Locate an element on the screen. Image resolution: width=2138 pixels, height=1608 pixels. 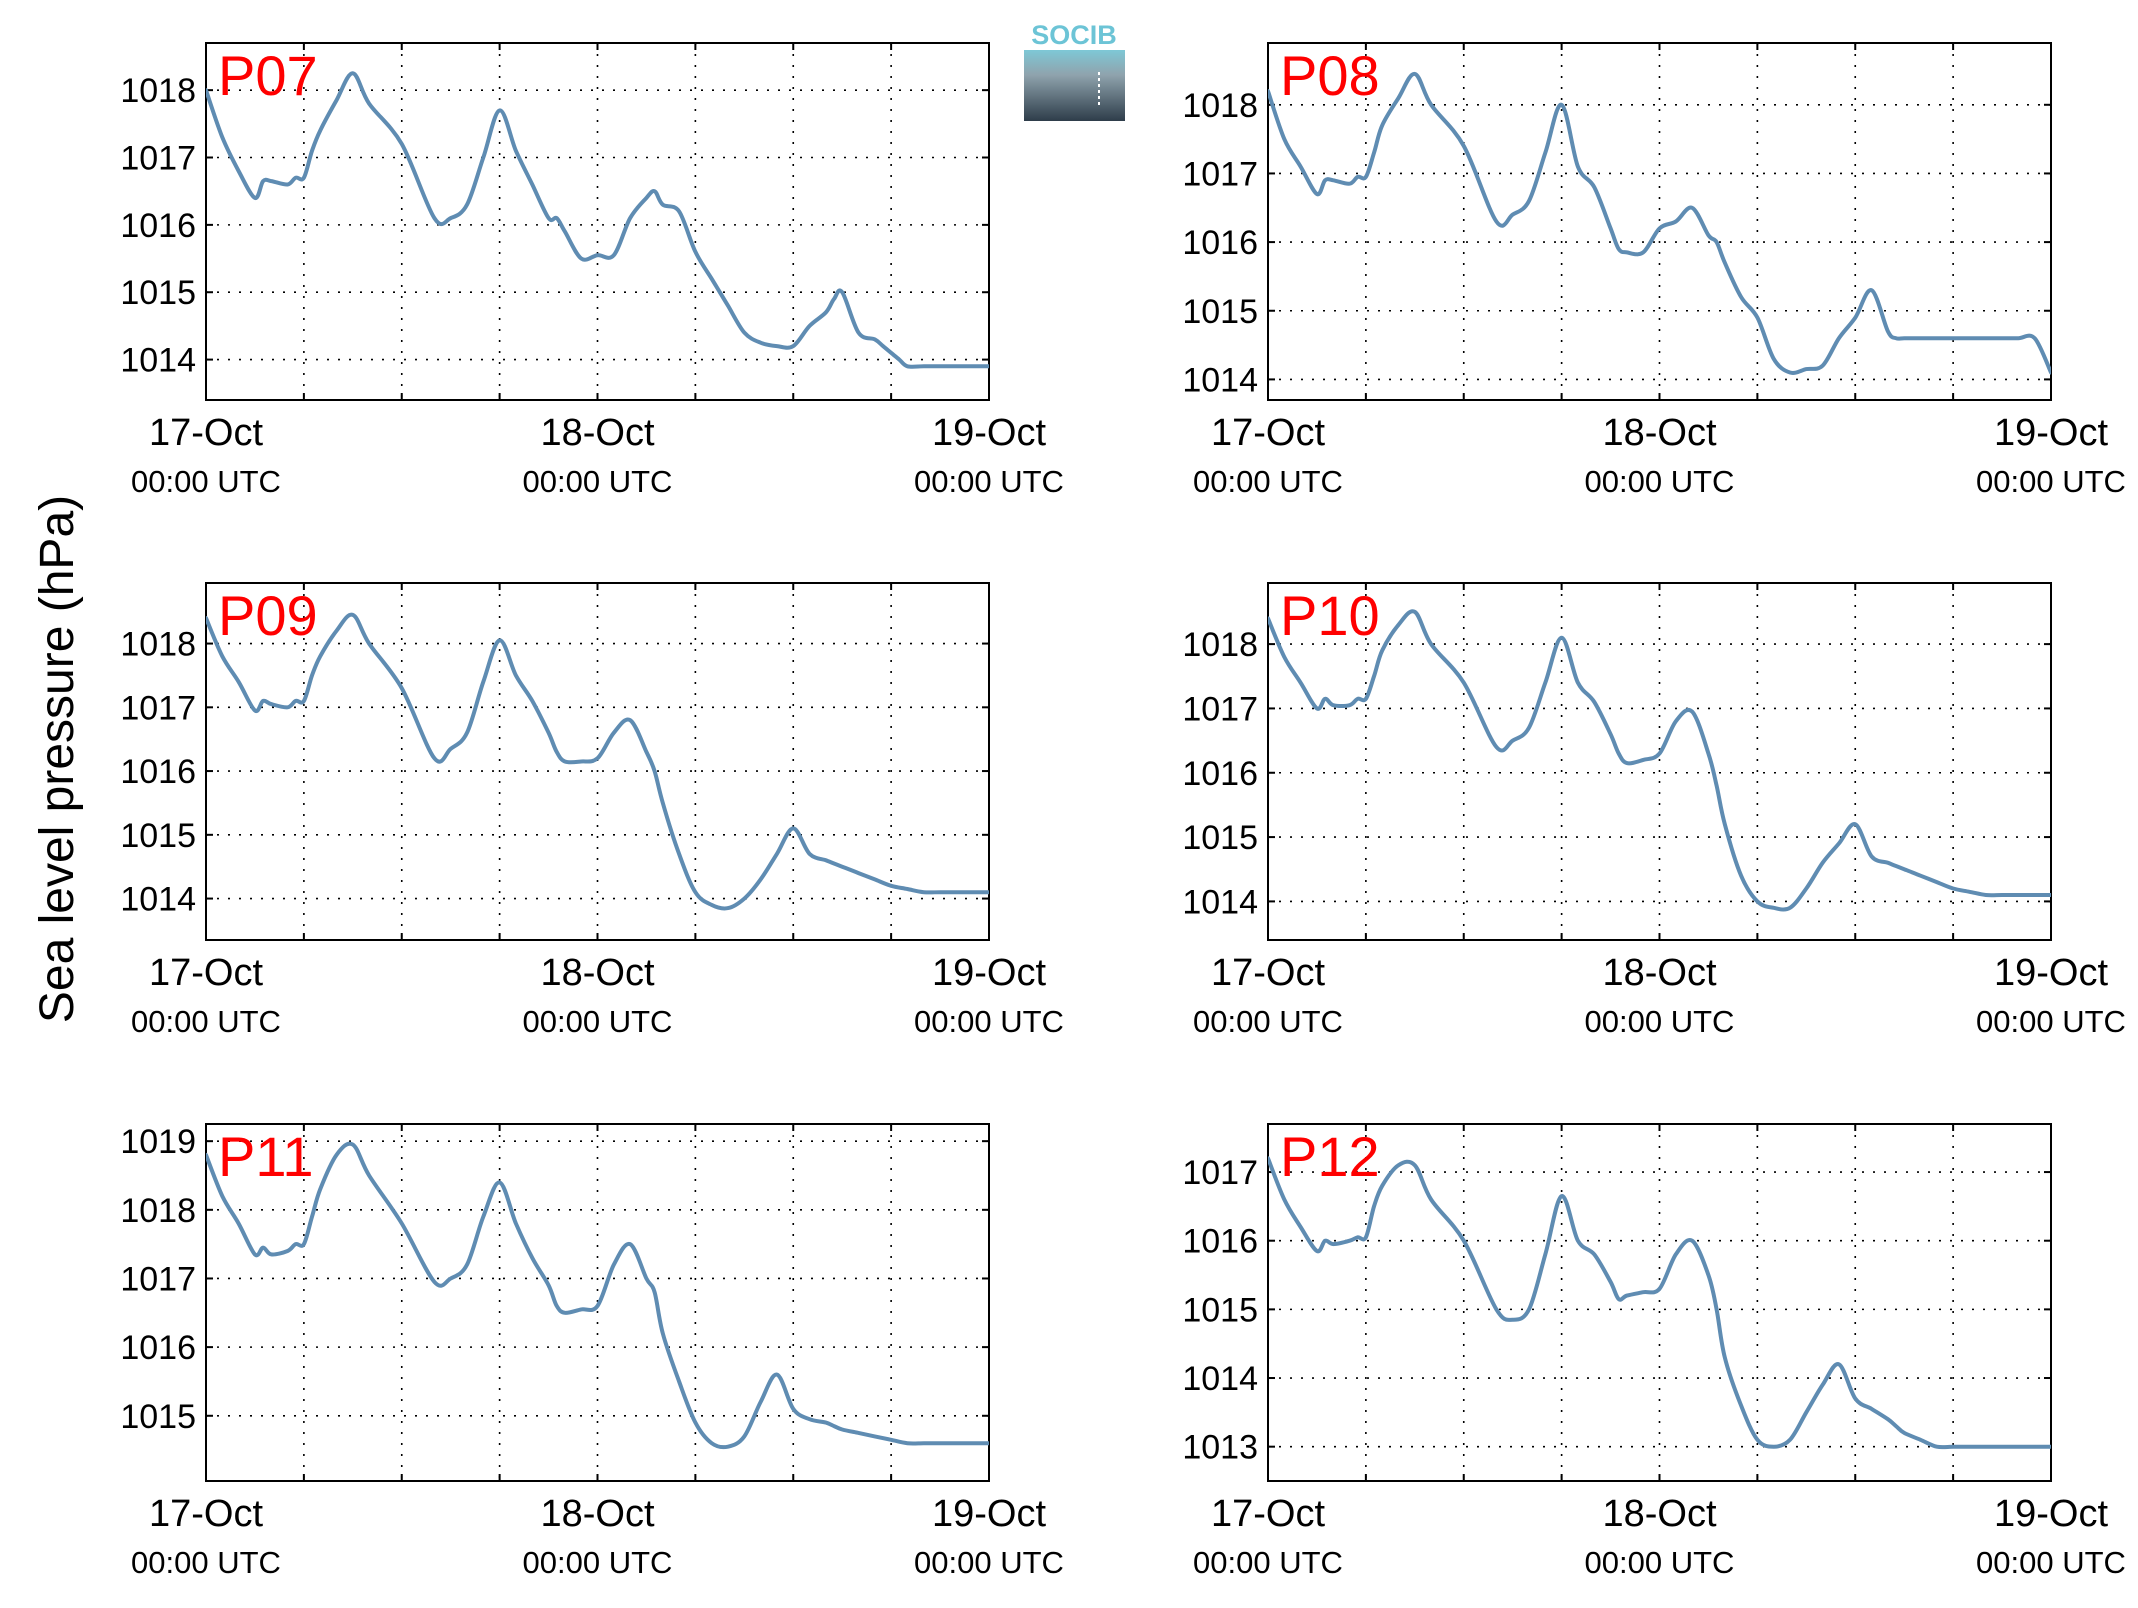
series-line-p07 is located at coordinates (597, 220).